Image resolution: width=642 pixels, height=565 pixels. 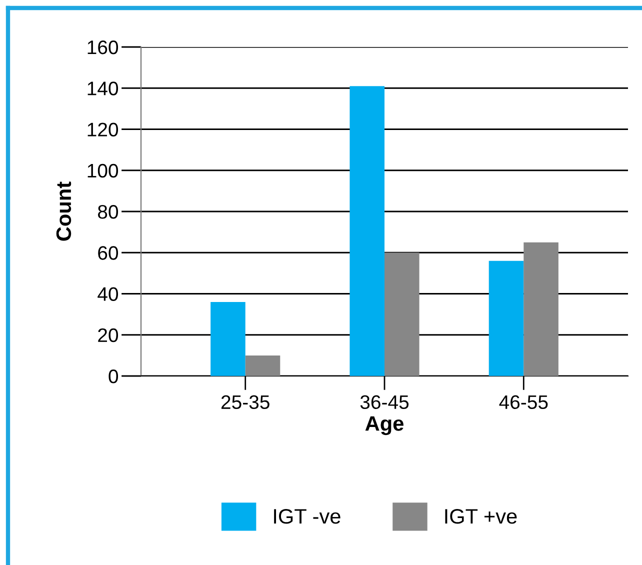 What do you see at coordinates (307, 516) in the screenshot?
I see `legend-label: IGT -ve` at bounding box center [307, 516].